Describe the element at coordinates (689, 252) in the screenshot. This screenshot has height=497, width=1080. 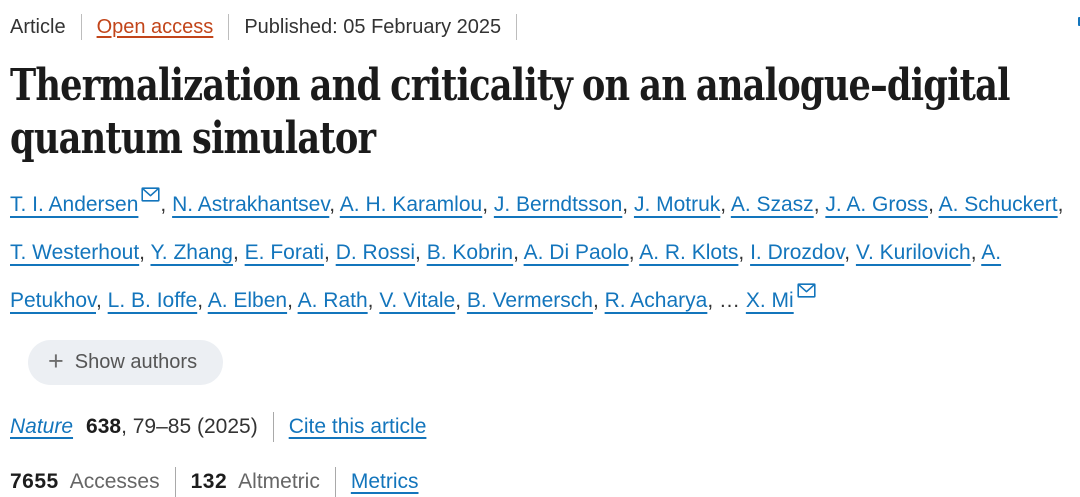
I see `author-link: A. R. Klots` at that location.